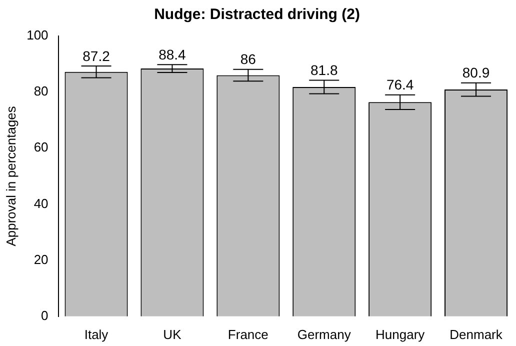  Describe the element at coordinates (41, 203) in the screenshot. I see `y-tick-label: 40` at that location.